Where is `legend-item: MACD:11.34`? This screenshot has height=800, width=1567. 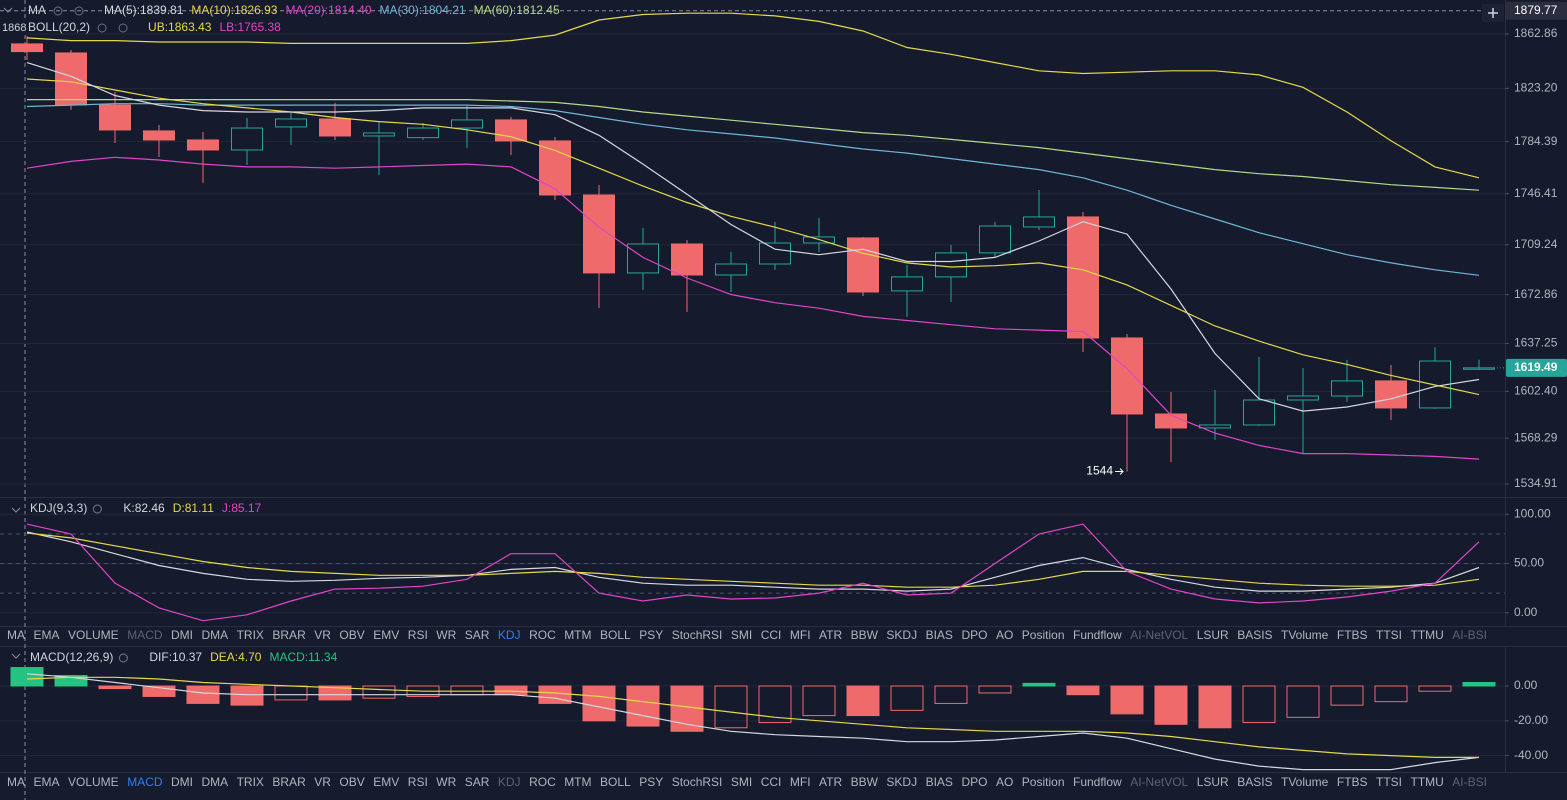
legend-item: MACD:11.34 is located at coordinates (303, 657).